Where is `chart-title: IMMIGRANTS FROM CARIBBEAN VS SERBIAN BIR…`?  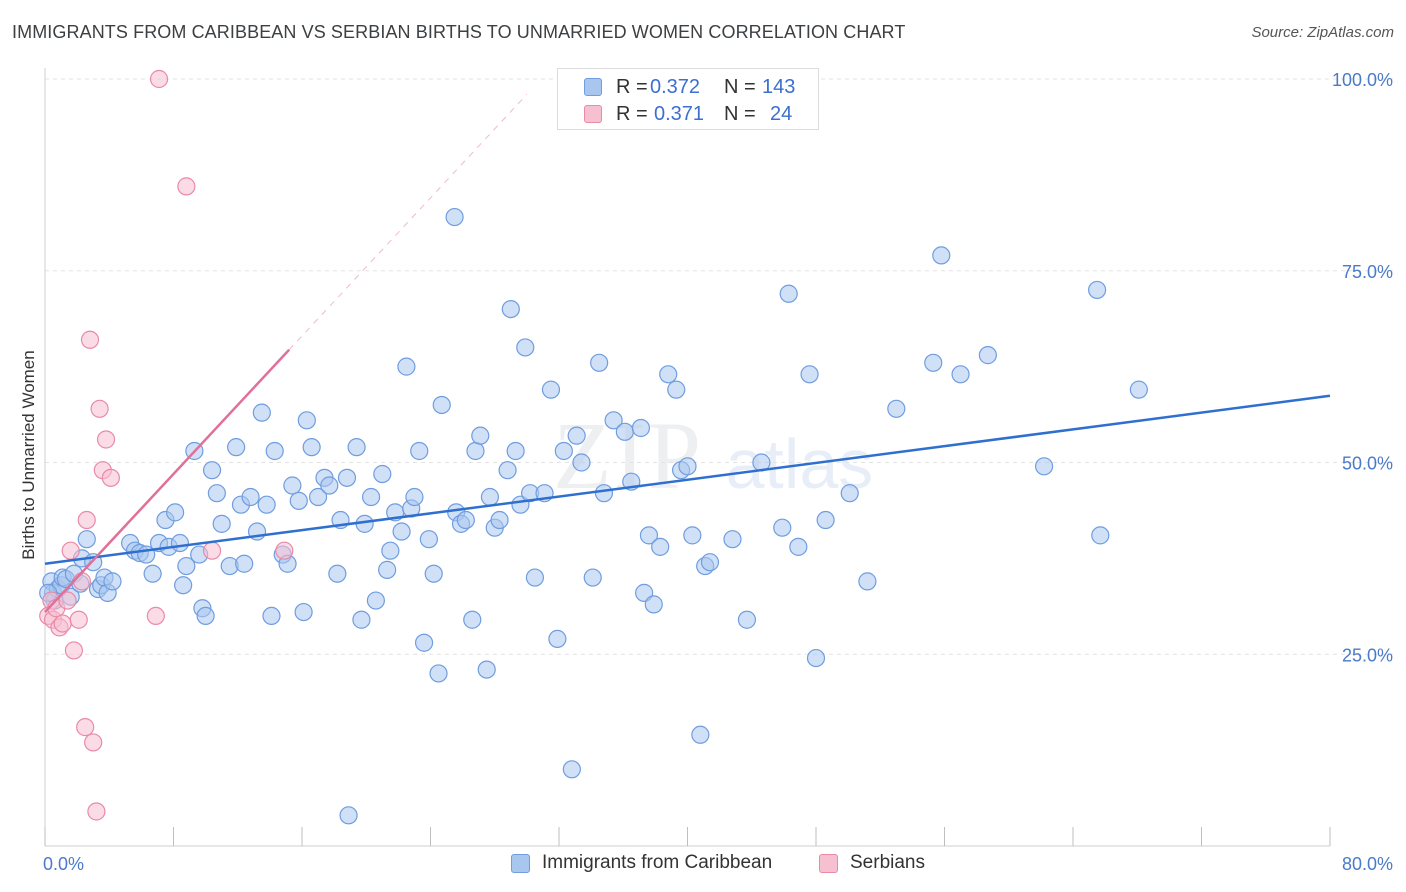
chart-title: IMMIGRANTS FROM CARIBBEAN VS SERBIAN BIR… is located at coordinates (459, 32).